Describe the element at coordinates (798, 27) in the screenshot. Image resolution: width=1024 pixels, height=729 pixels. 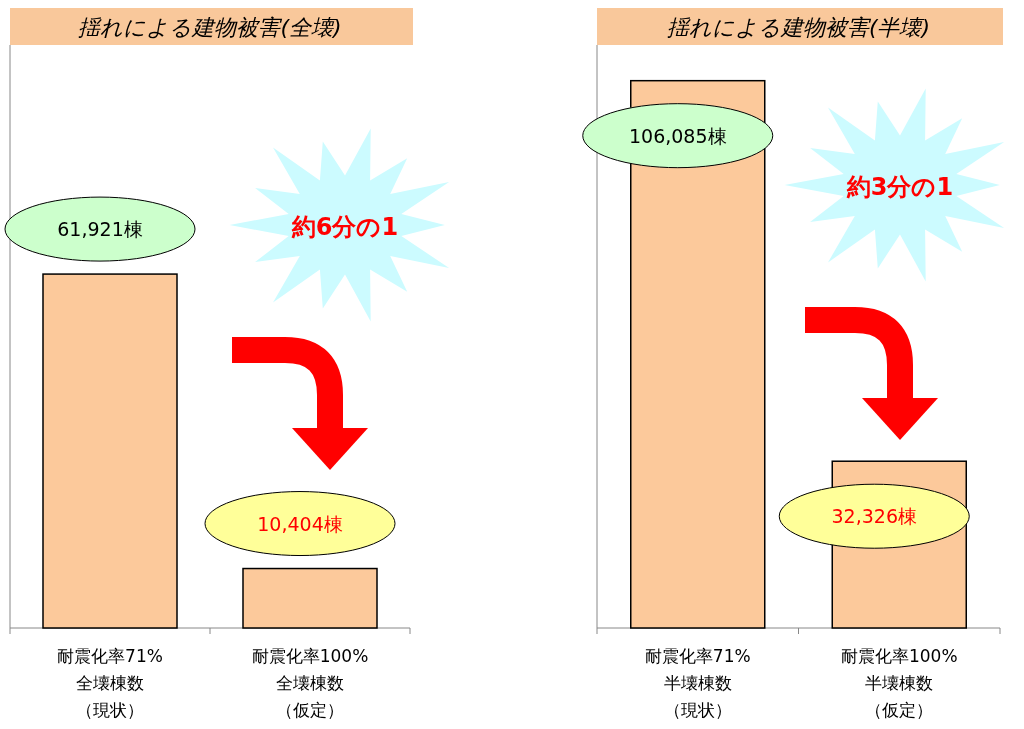
I see `chart-title: 揺れによる建物被害(半壊)` at that location.